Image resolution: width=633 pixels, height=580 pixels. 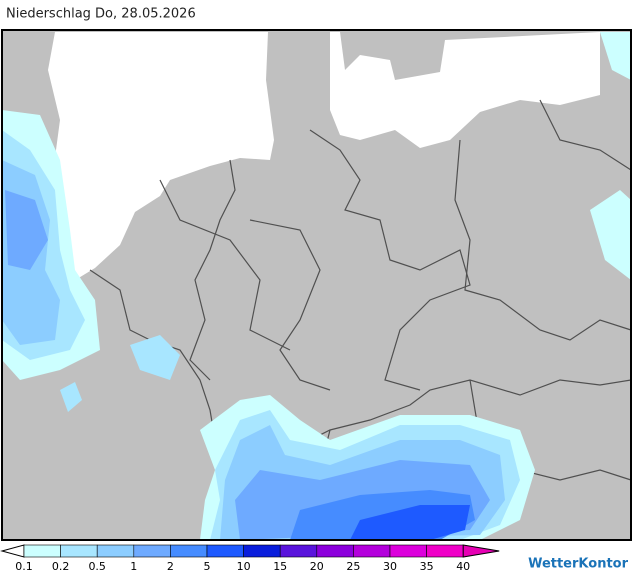 What do you see at coordinates (244, 566) in the screenshot?
I see `legend-label: 10` at bounding box center [244, 566].